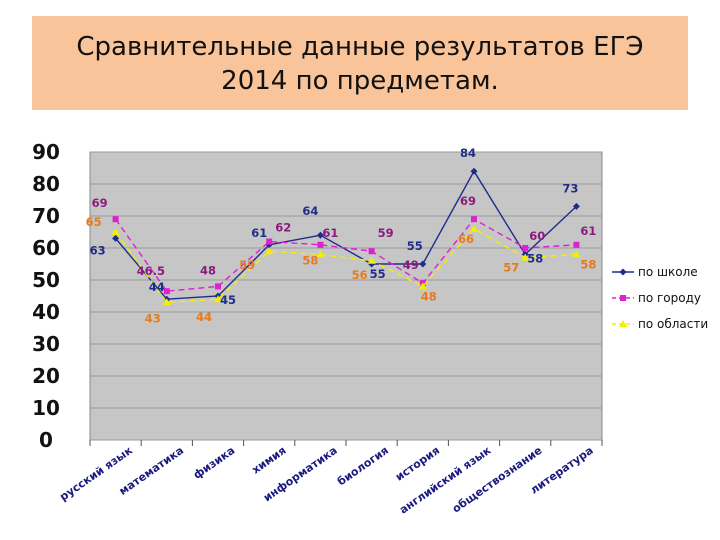 This screenshot has height=540, width=720. I want to click on y-tick-label: 60, so click(46, 248).